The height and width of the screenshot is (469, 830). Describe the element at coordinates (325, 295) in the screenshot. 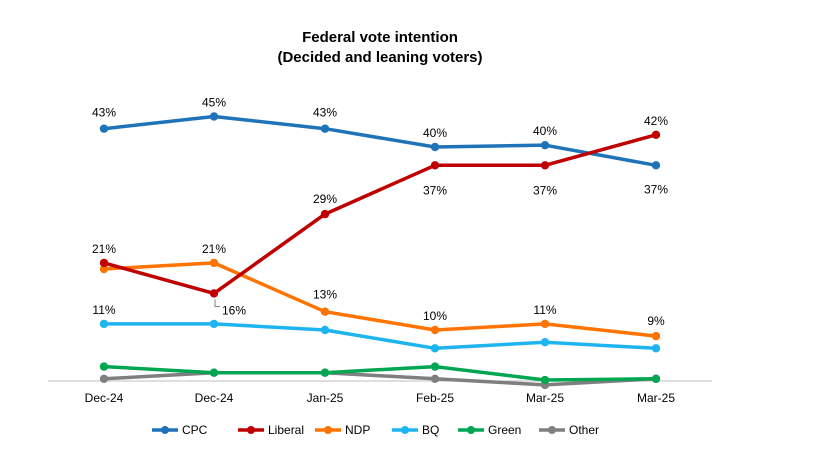

I see `data-label-ndp: 13%` at that location.